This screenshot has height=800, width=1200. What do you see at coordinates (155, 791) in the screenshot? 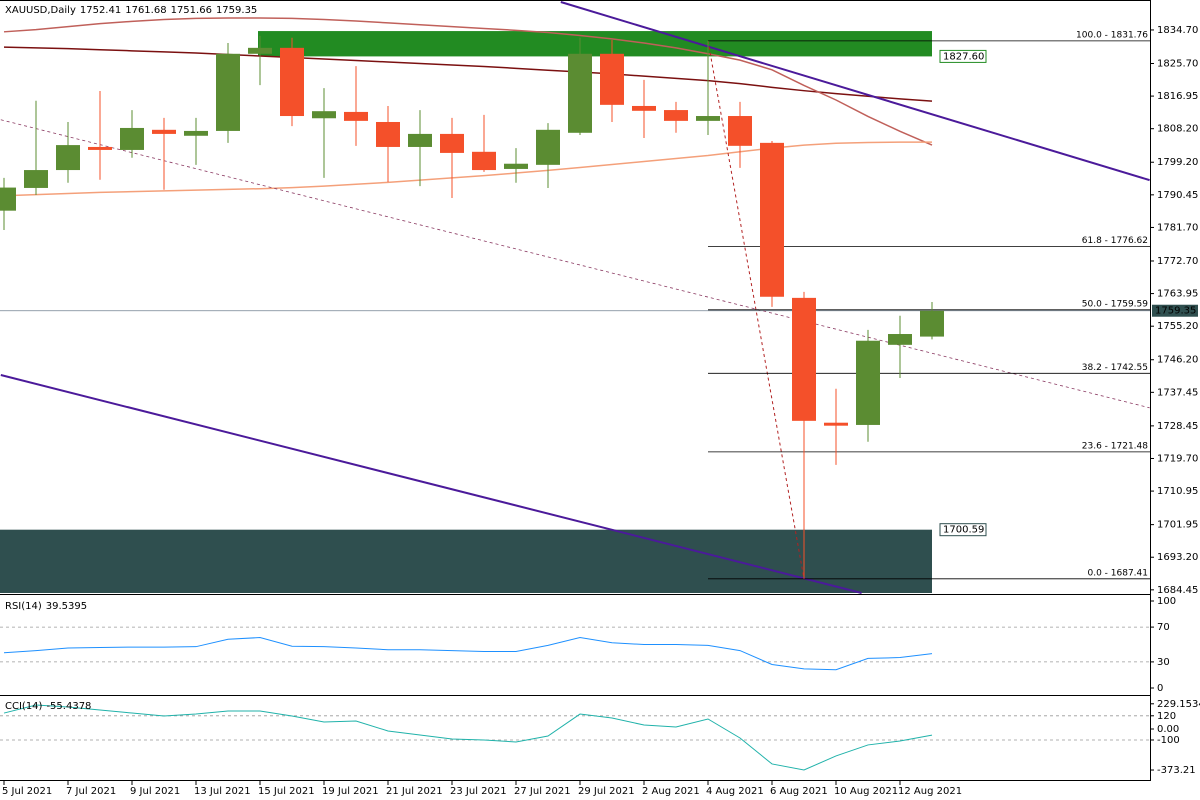
I see `x-tick-label: 9 Jul 2021` at bounding box center [155, 791].